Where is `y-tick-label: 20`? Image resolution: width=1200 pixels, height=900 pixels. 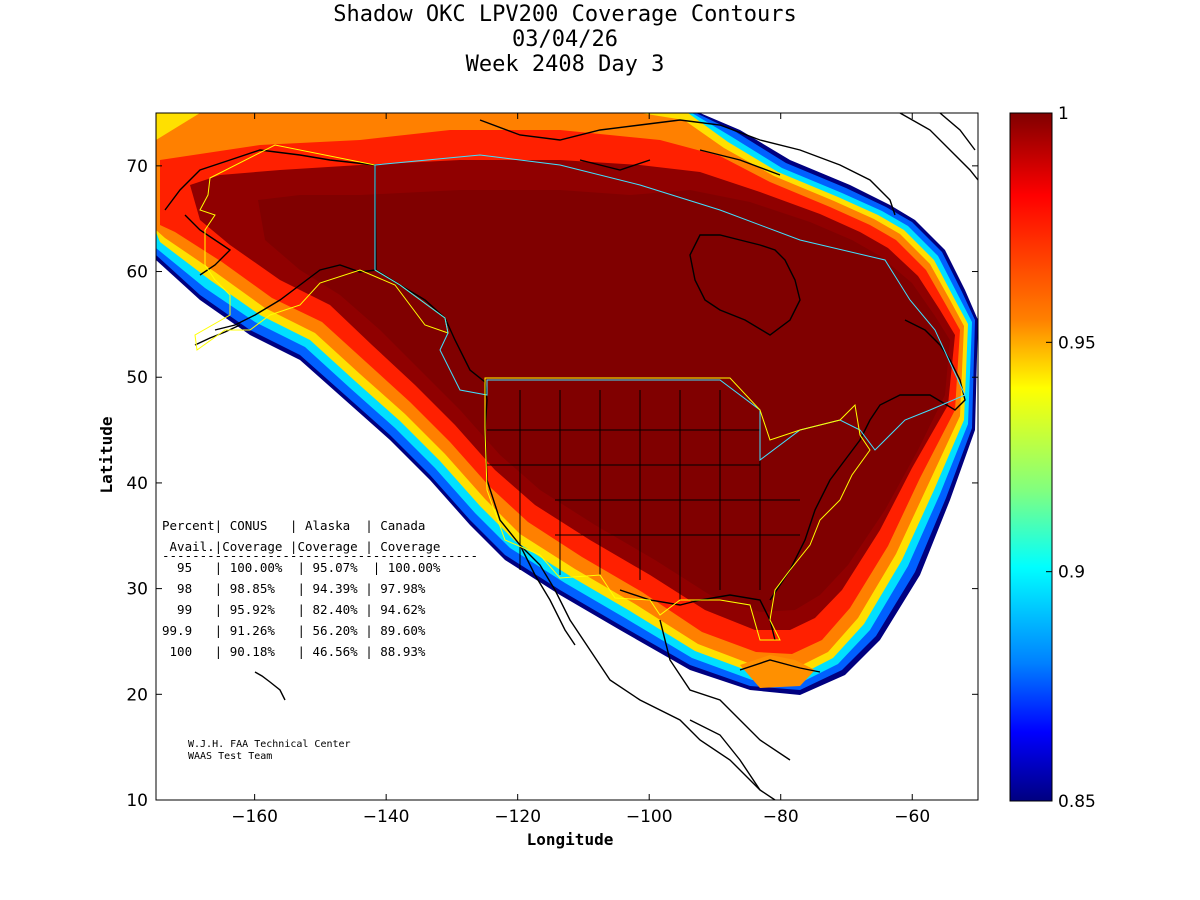
y-tick-label: 20 is located at coordinates (137, 695).